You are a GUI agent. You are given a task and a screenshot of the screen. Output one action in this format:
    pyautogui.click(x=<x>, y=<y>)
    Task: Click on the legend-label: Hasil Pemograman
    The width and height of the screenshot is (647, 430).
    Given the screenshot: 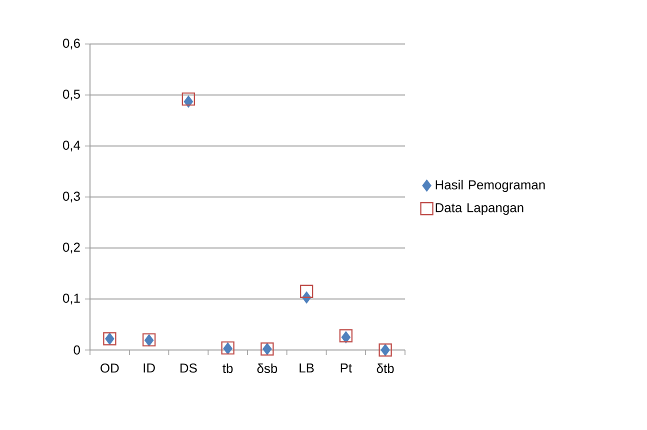 What is the action you would take?
    pyautogui.click(x=490, y=186)
    